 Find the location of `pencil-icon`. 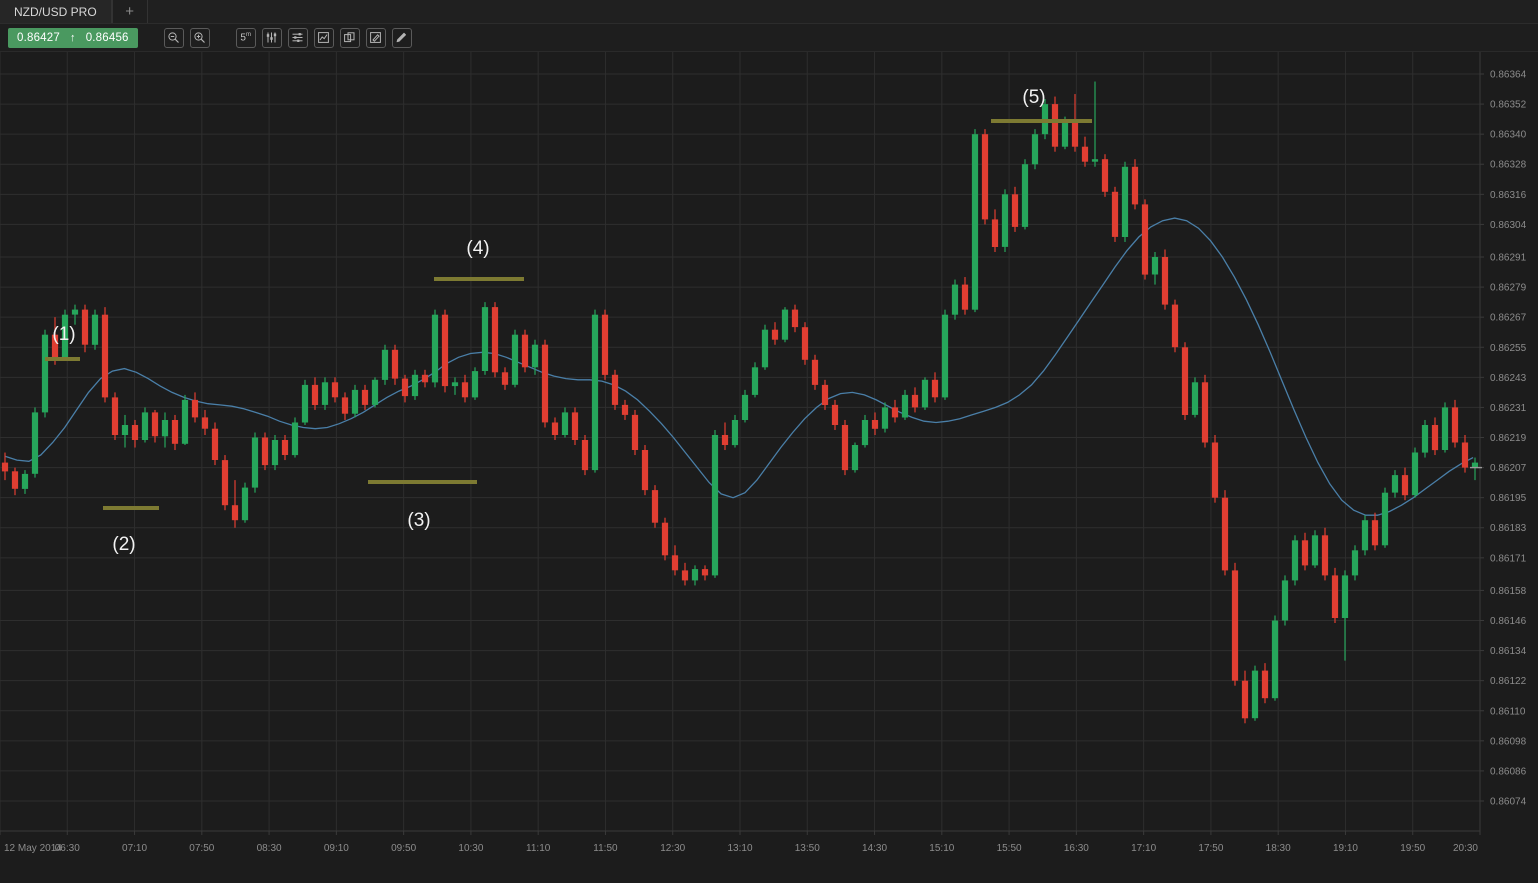

pencil-icon is located at coordinates (401, 37).